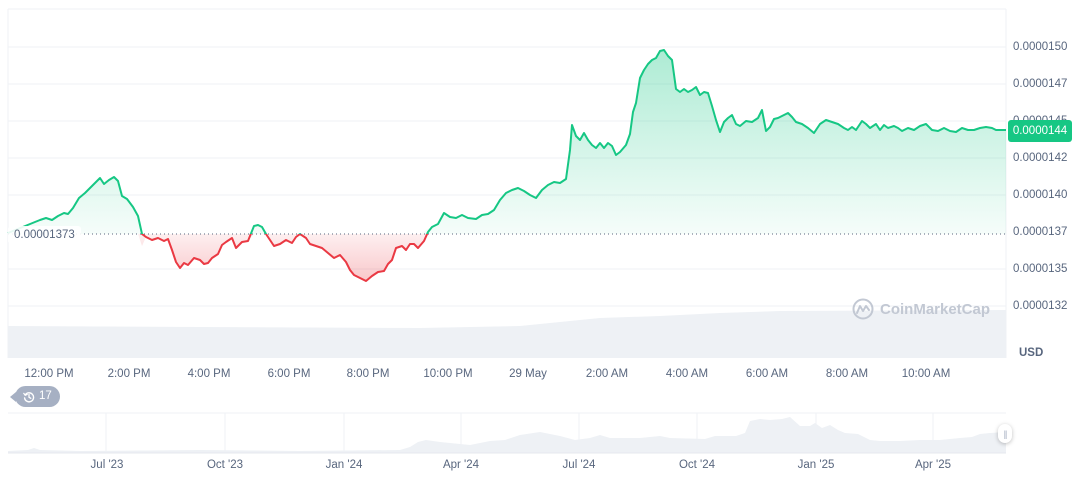 This screenshot has width=1072, height=482. I want to click on time-tick-label: 29 May, so click(528, 374).